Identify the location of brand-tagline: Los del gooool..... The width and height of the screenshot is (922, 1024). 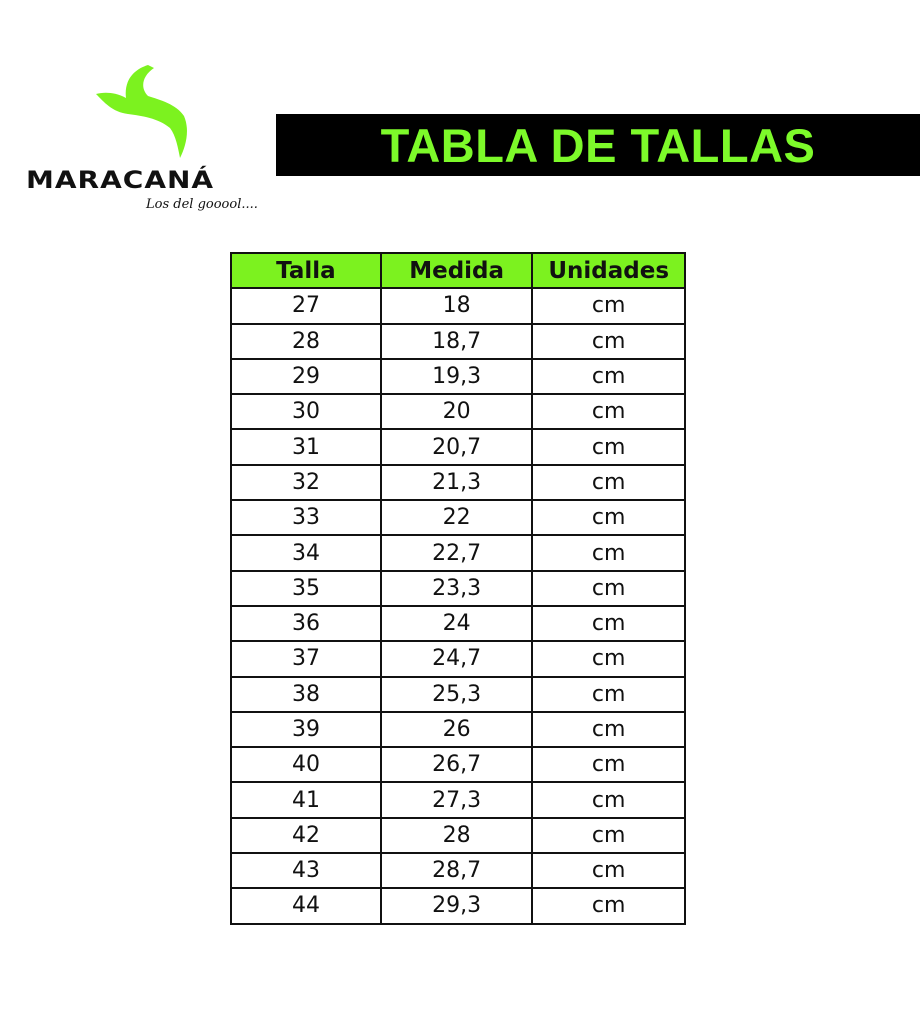
(202, 204).